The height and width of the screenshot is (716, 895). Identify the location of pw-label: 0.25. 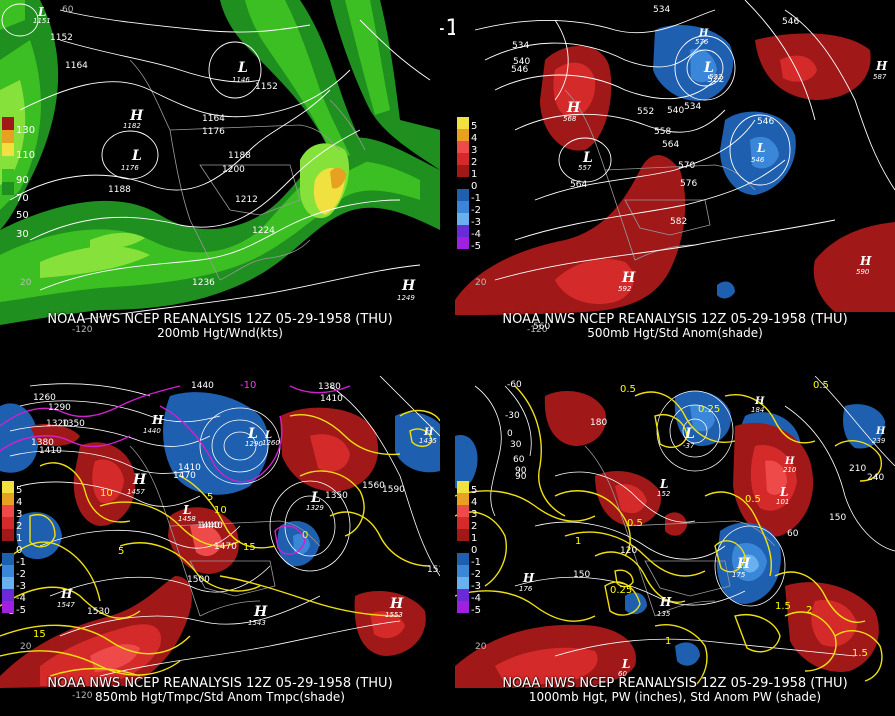
(709, 409).